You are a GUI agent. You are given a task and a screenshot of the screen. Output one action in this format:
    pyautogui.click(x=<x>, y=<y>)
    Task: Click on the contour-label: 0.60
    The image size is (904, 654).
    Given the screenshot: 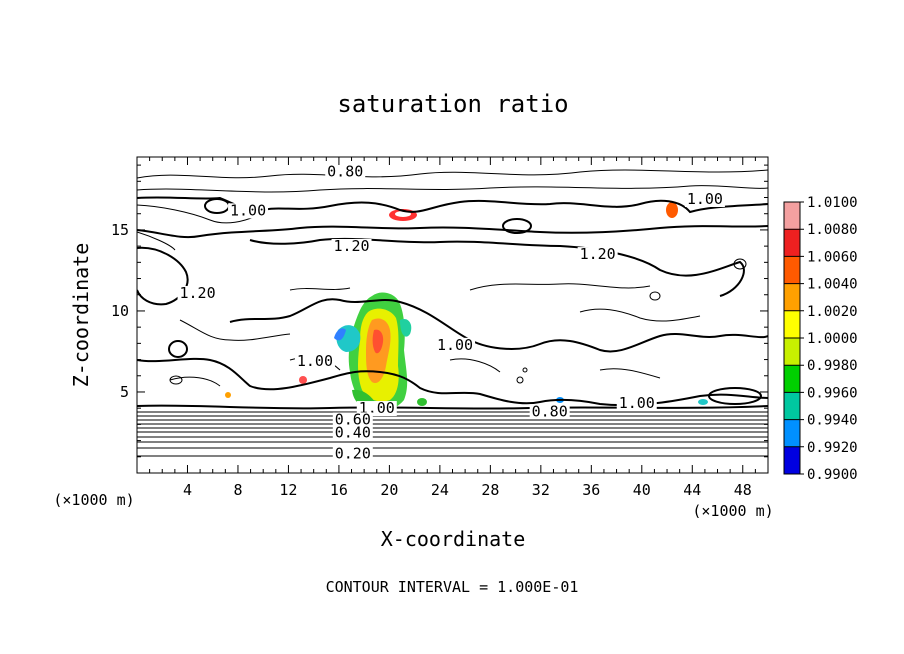 What is the action you would take?
    pyautogui.click(x=353, y=419)
    